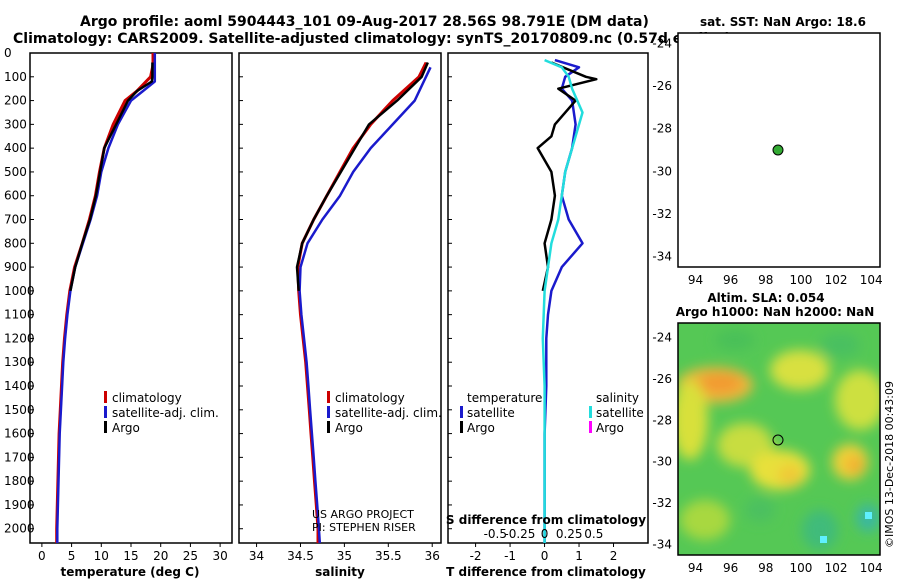 The image size is (900, 580). Describe the element at coordinates (363, 514) in the screenshot. I see `credit-line1: US ARGO PROJECT` at that location.